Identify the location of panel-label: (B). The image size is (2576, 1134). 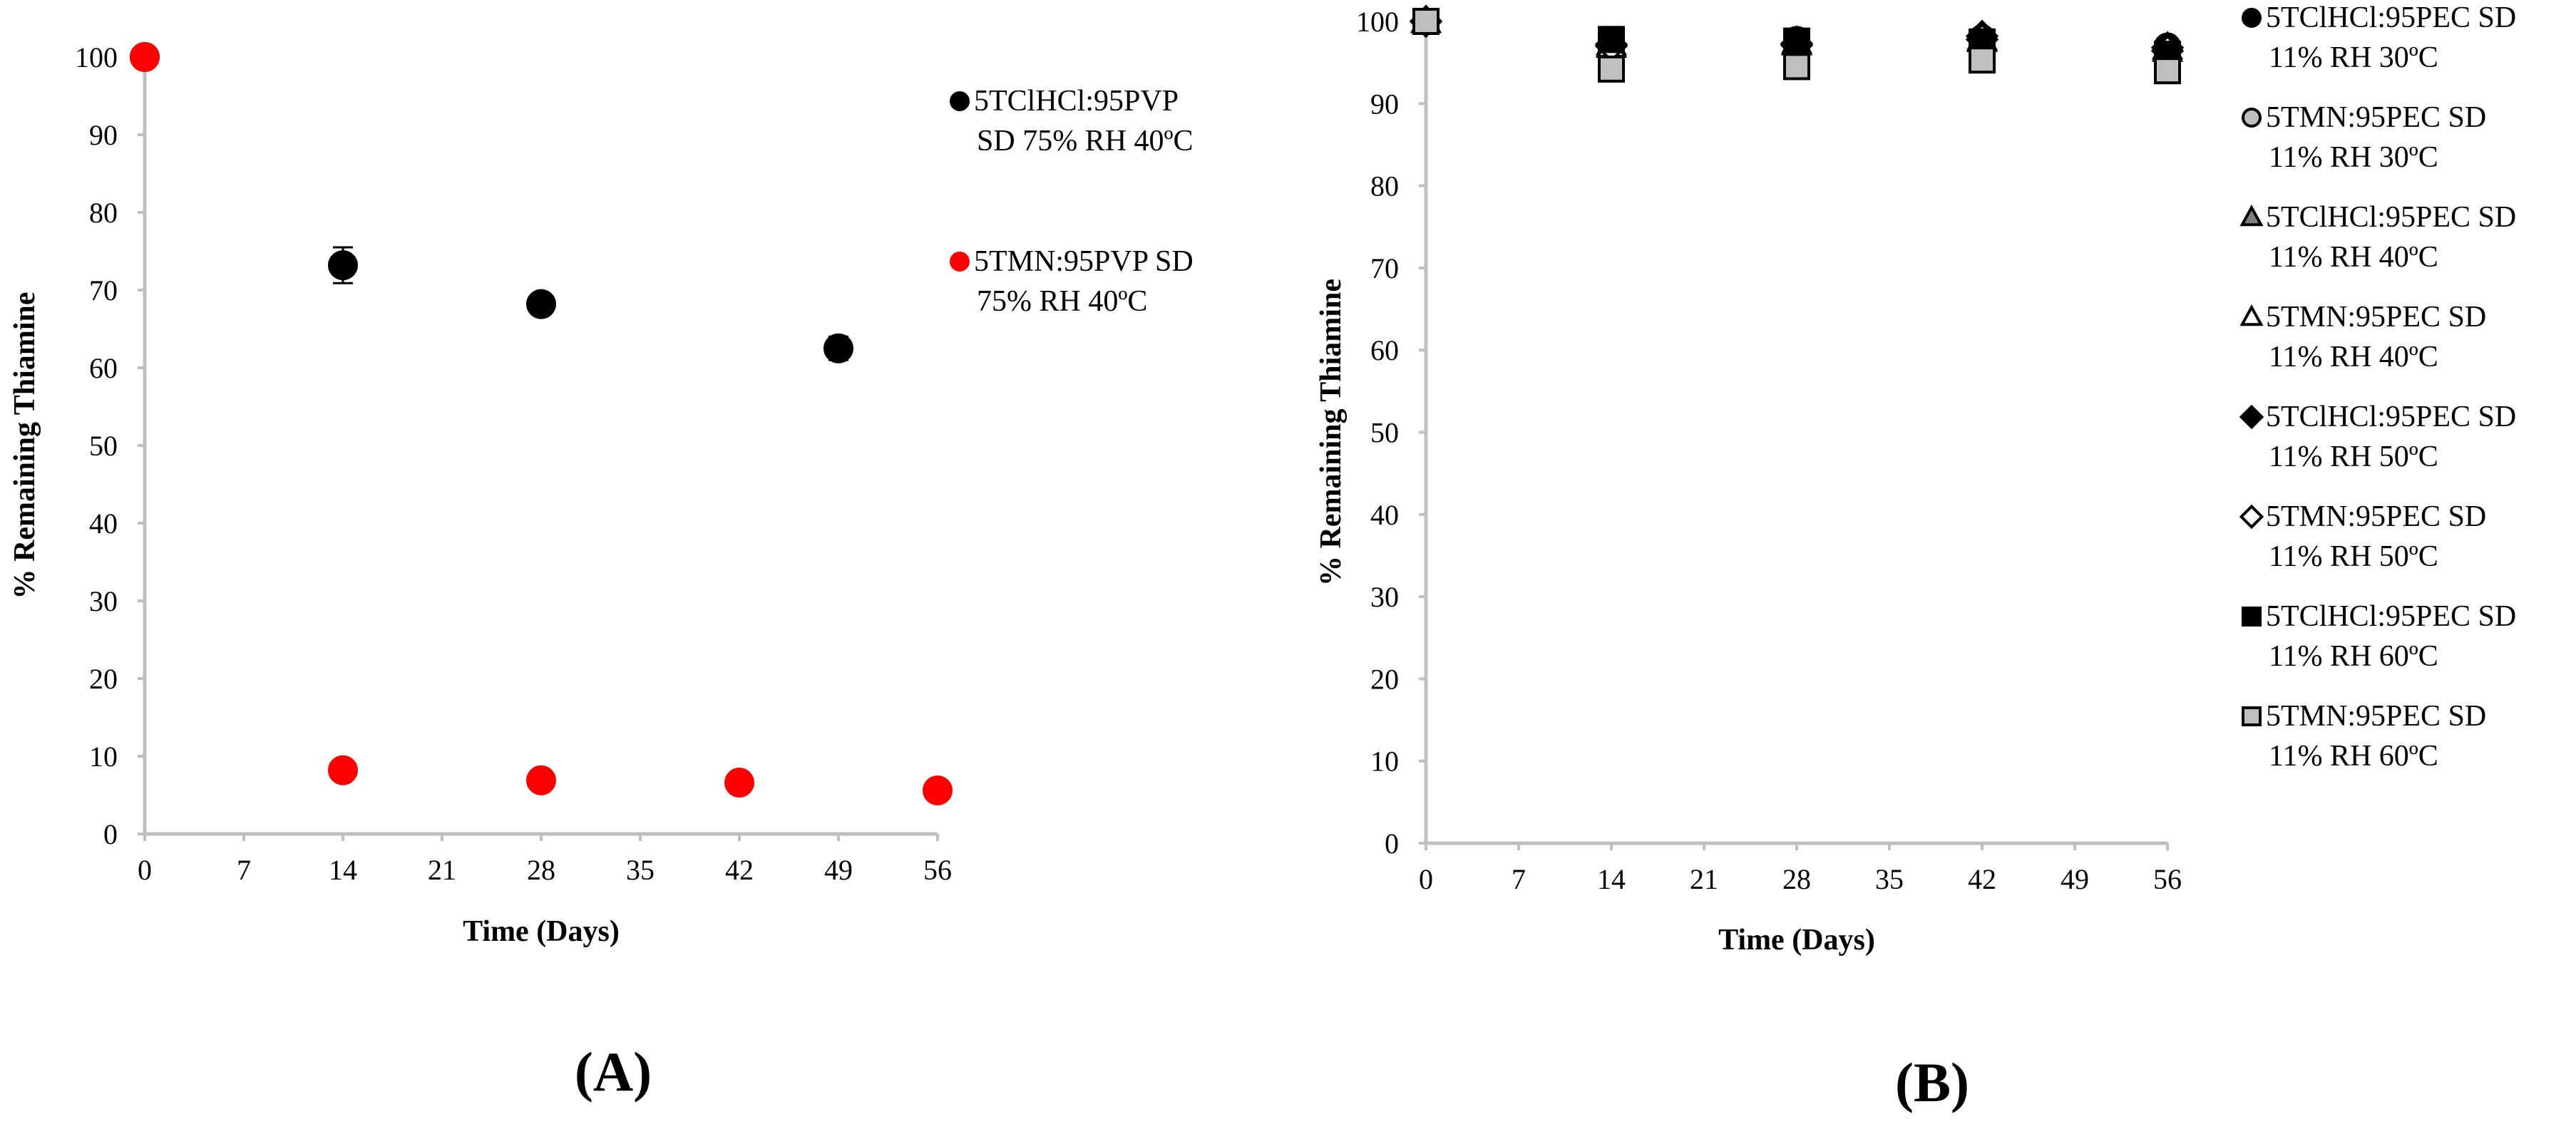
(1932, 1082).